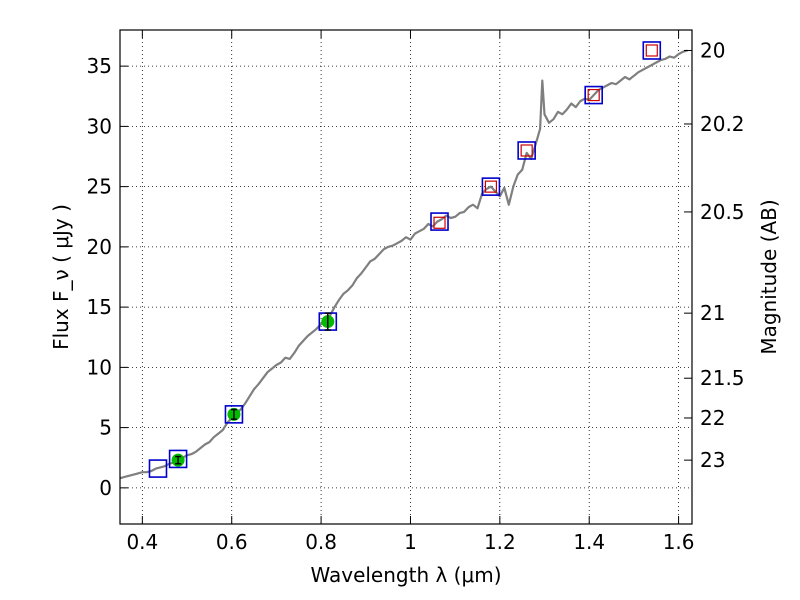 The image size is (800, 600). Describe the element at coordinates (769, 276) in the screenshot. I see `y-axis-title-right: Magnitude (AB)` at that location.